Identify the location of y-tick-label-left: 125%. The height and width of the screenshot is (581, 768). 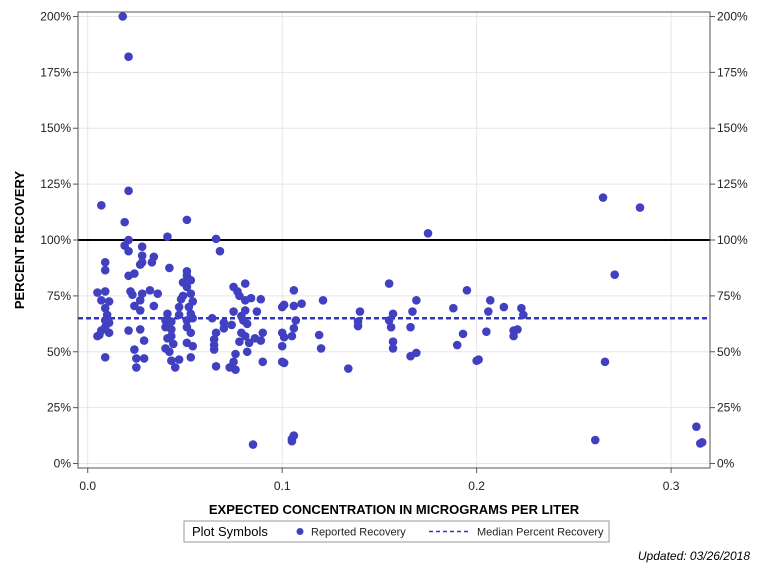
(55, 184).